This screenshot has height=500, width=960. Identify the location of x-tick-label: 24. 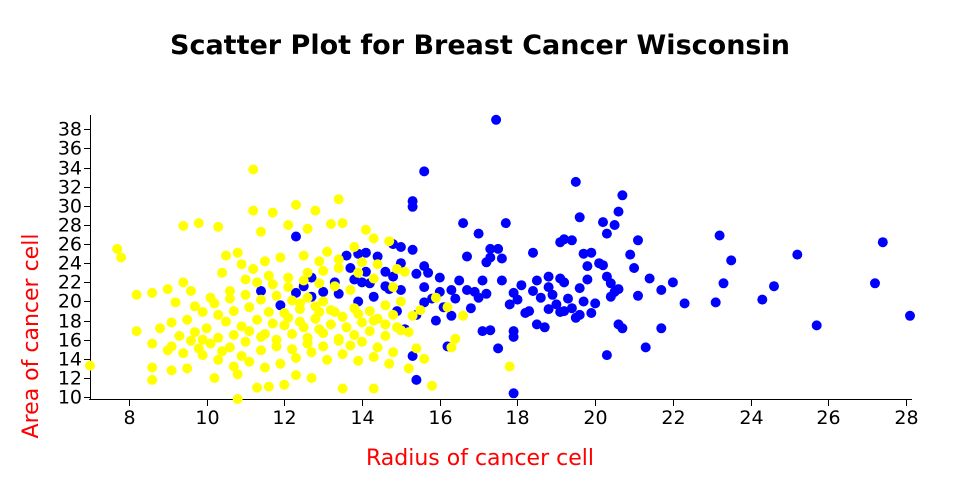
(751, 418).